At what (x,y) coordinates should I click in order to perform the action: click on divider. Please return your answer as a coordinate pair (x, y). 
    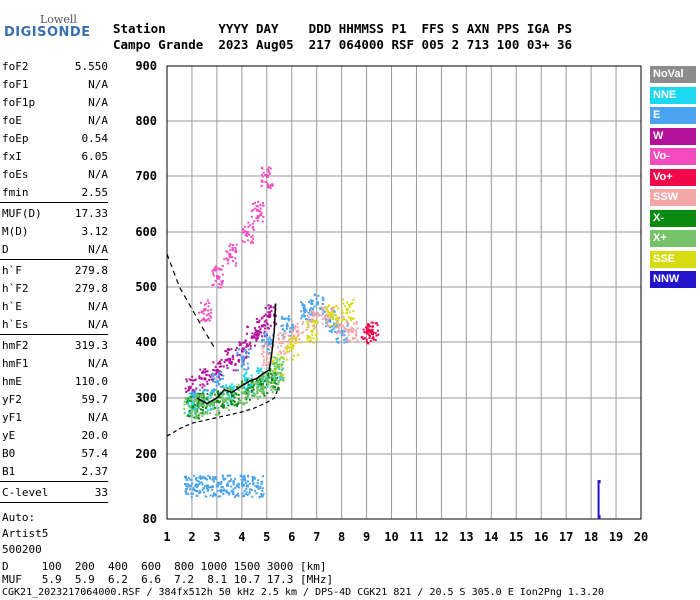
    Looking at the image, I should click on (54, 202).